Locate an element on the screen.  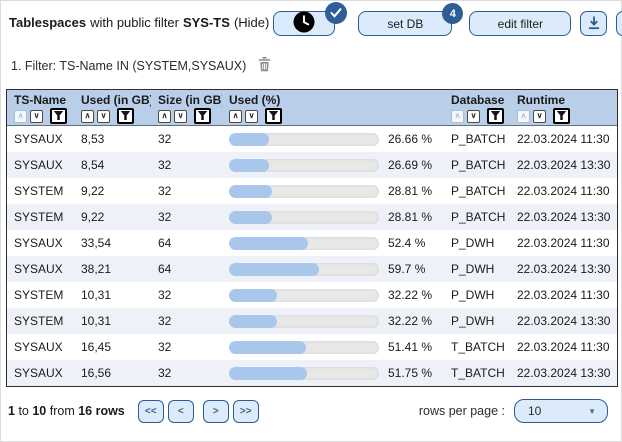
footer-left: 1 to 10 from 16 rows << < > >> is located at coordinates (135, 411).